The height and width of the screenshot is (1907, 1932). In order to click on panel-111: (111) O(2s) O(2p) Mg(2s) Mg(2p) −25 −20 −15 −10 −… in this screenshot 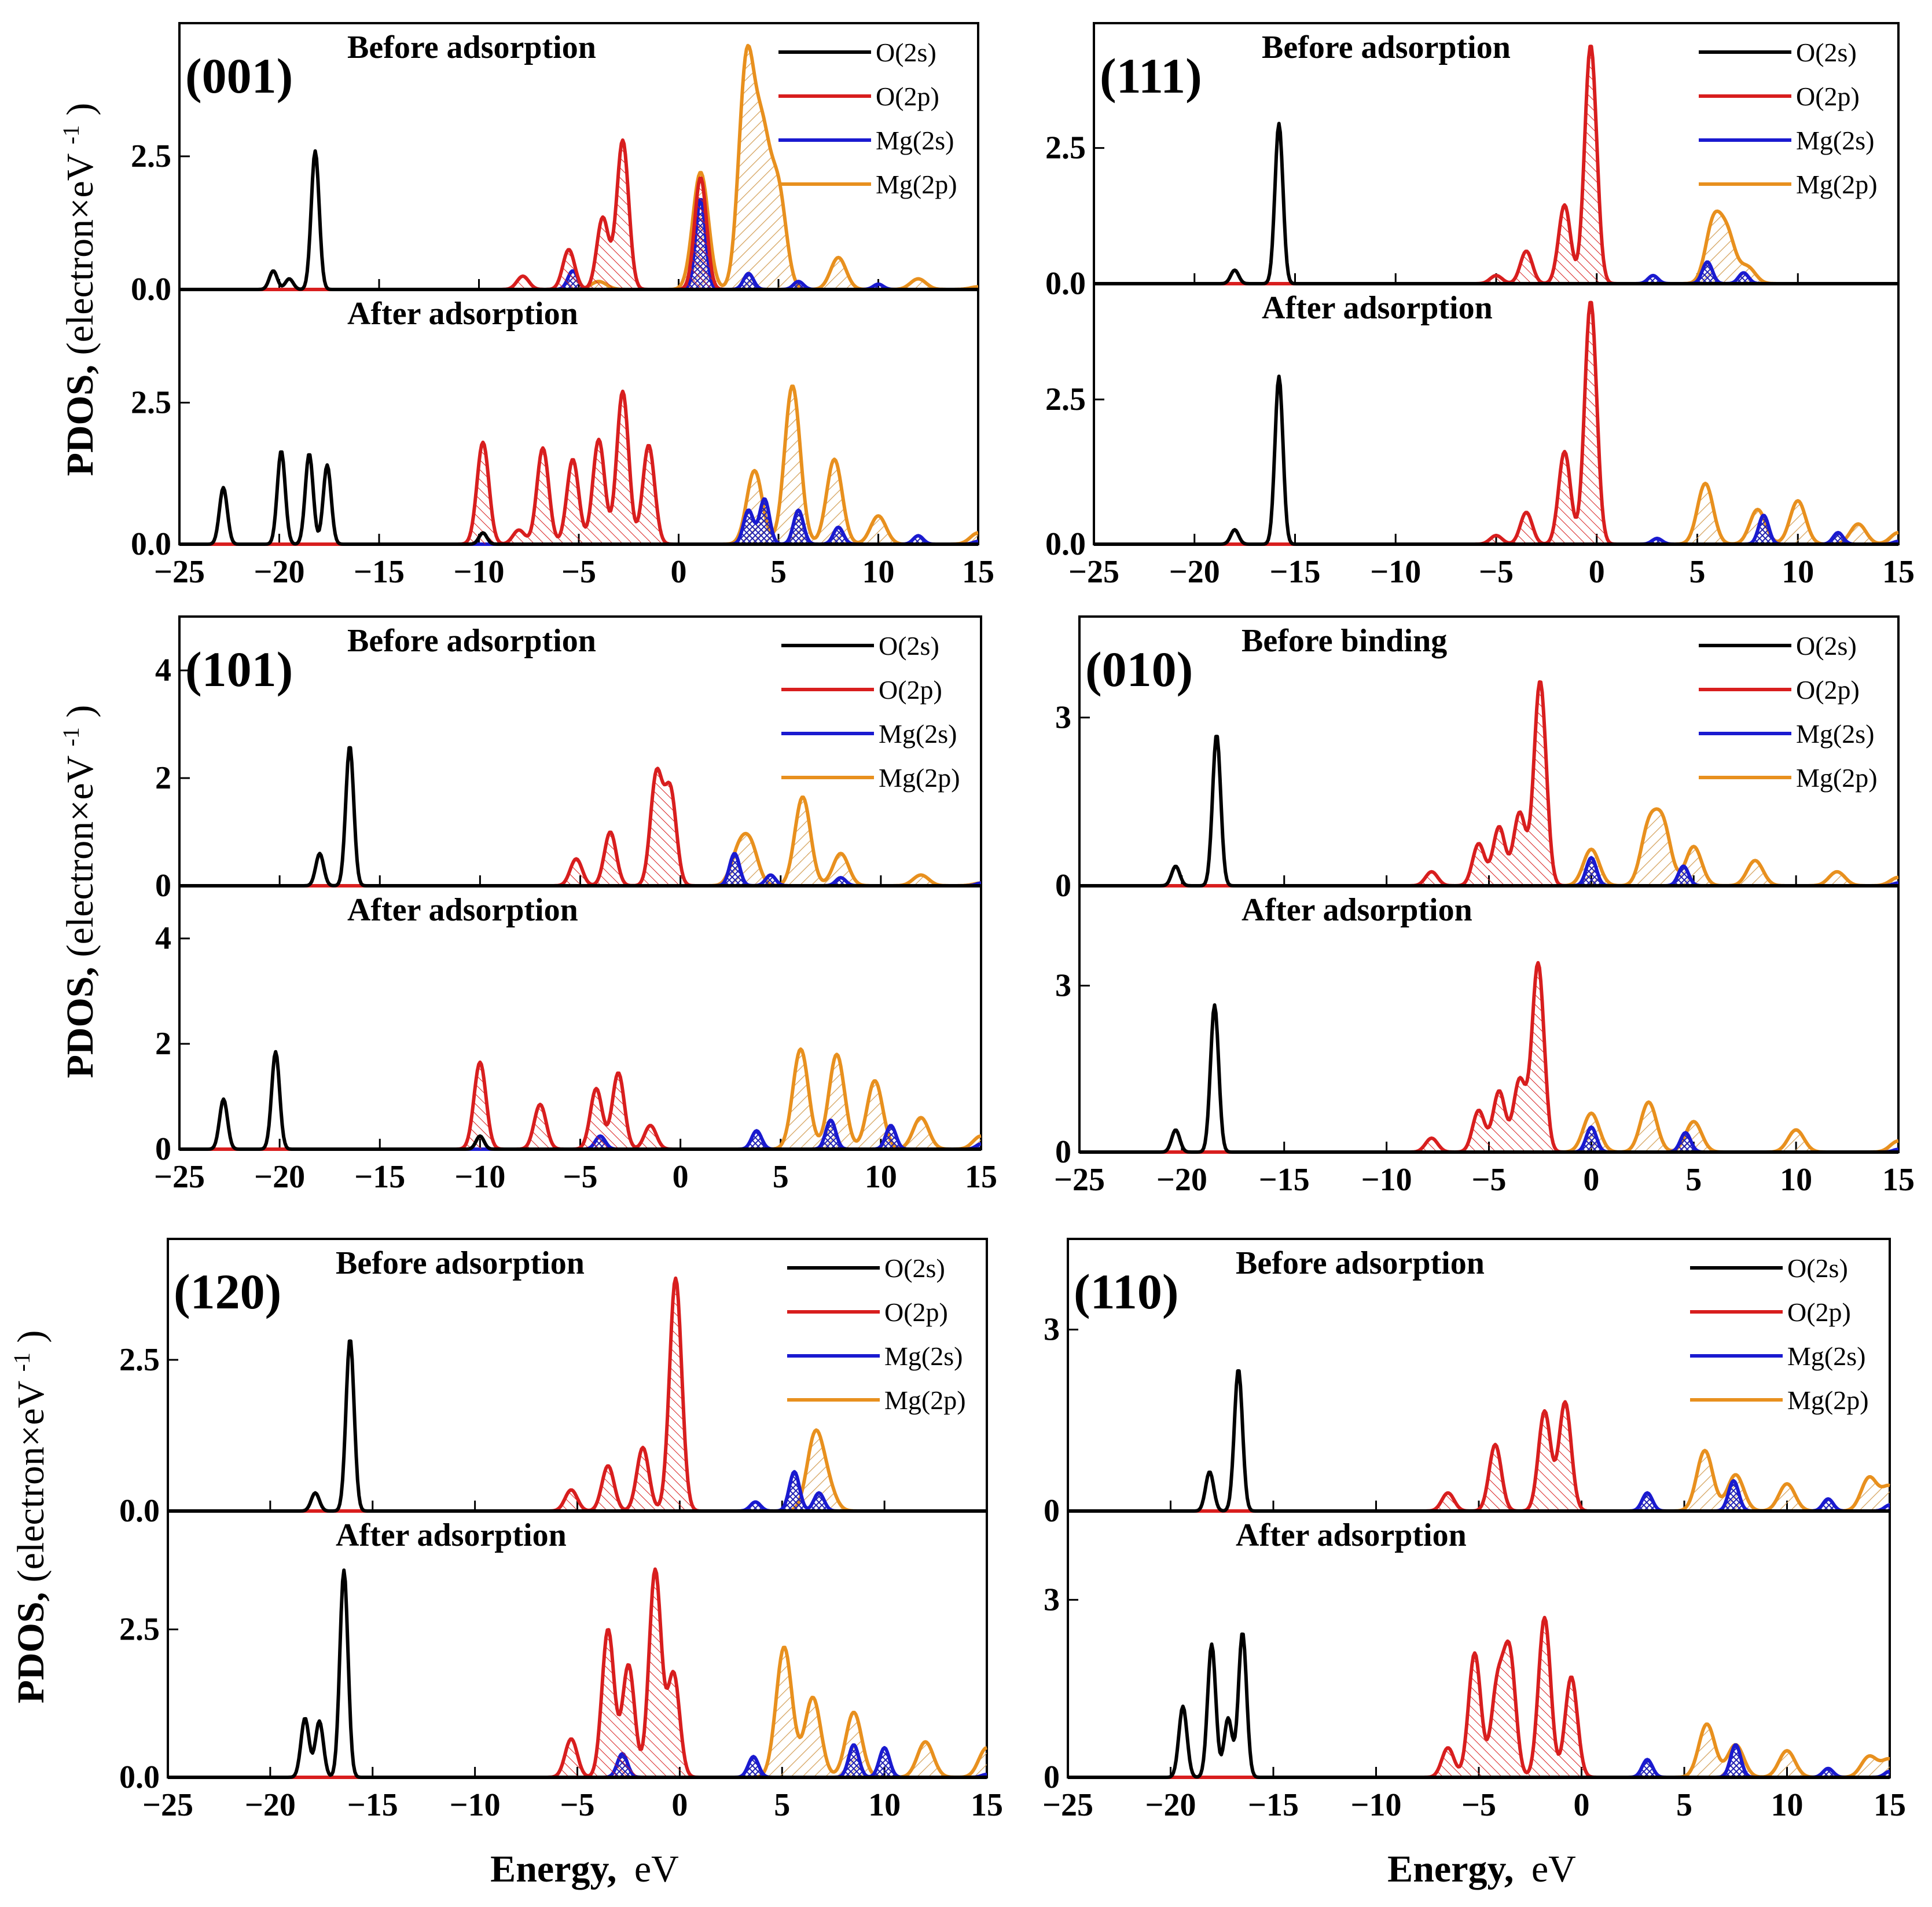, I will do `click(1480, 306)`.